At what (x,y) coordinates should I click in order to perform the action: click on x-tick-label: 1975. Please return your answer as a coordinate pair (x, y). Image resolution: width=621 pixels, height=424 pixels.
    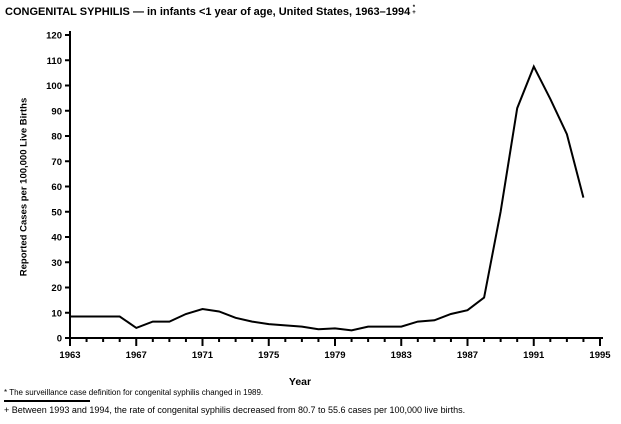
    Looking at the image, I should click on (269, 355).